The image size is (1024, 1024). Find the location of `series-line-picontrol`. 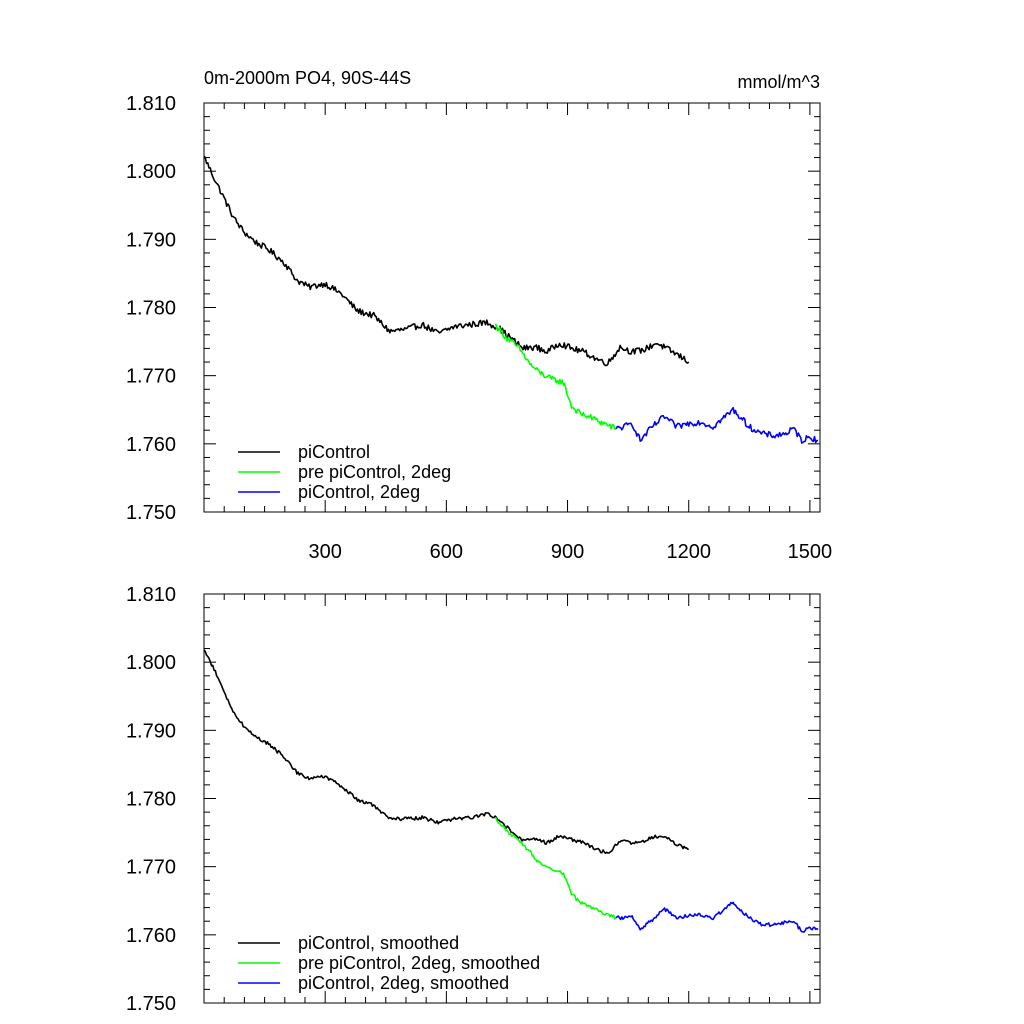

series-line-picontrol is located at coordinates (447, 261).